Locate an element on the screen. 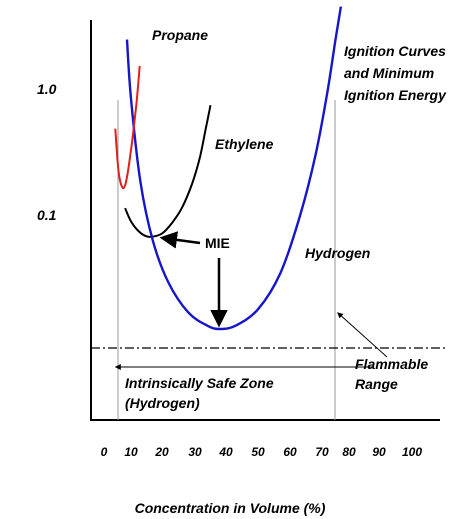  x-axis-title: Concentration in Volume (%) is located at coordinates (230, 508).